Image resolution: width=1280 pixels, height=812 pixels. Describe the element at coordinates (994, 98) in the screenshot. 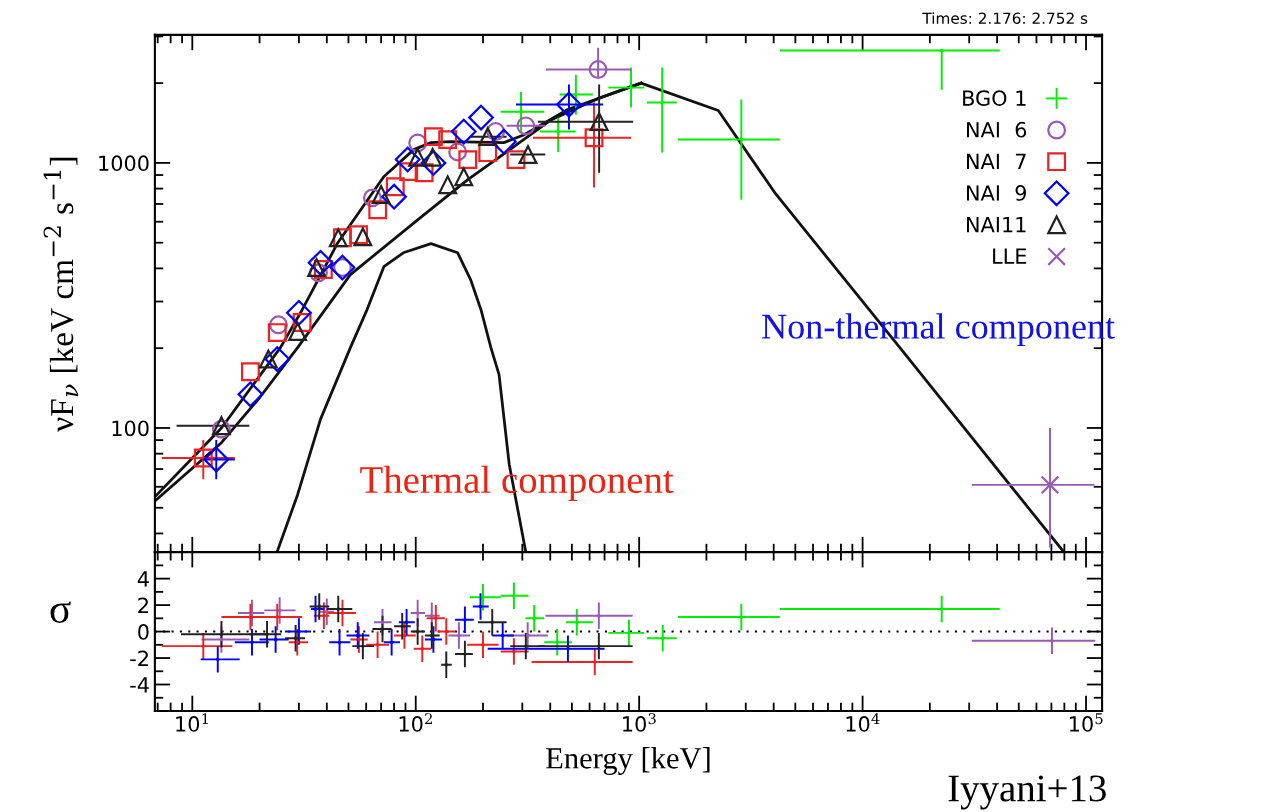

I see `legend-label: BGO 1` at that location.